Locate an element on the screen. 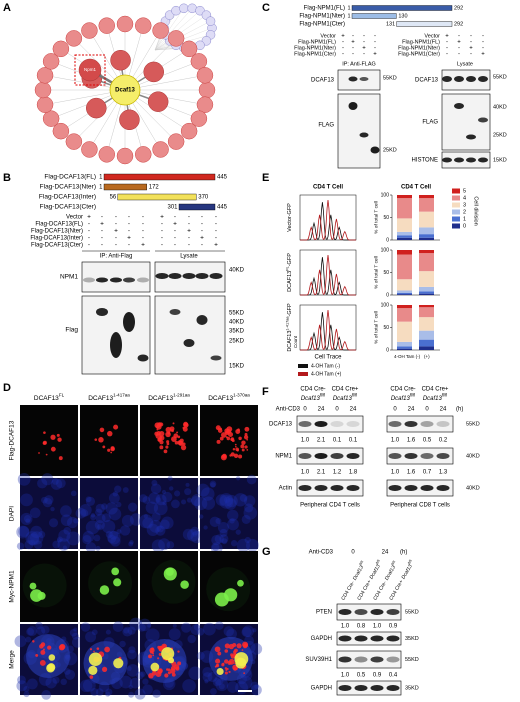 This screenshot has width=520, height=702. band-quantification: 1.0 is located at coordinates (395, 473).